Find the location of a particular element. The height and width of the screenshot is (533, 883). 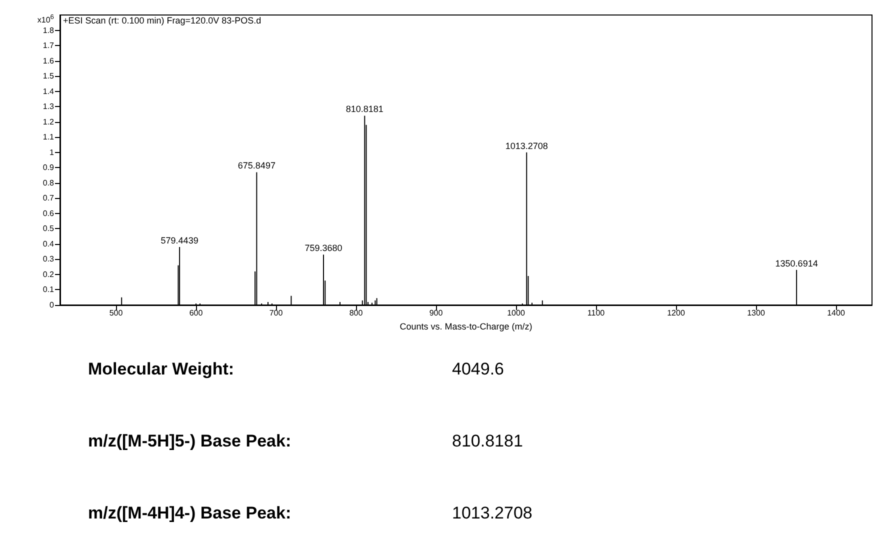

text: 1013.2708 is located at coordinates (492, 513).